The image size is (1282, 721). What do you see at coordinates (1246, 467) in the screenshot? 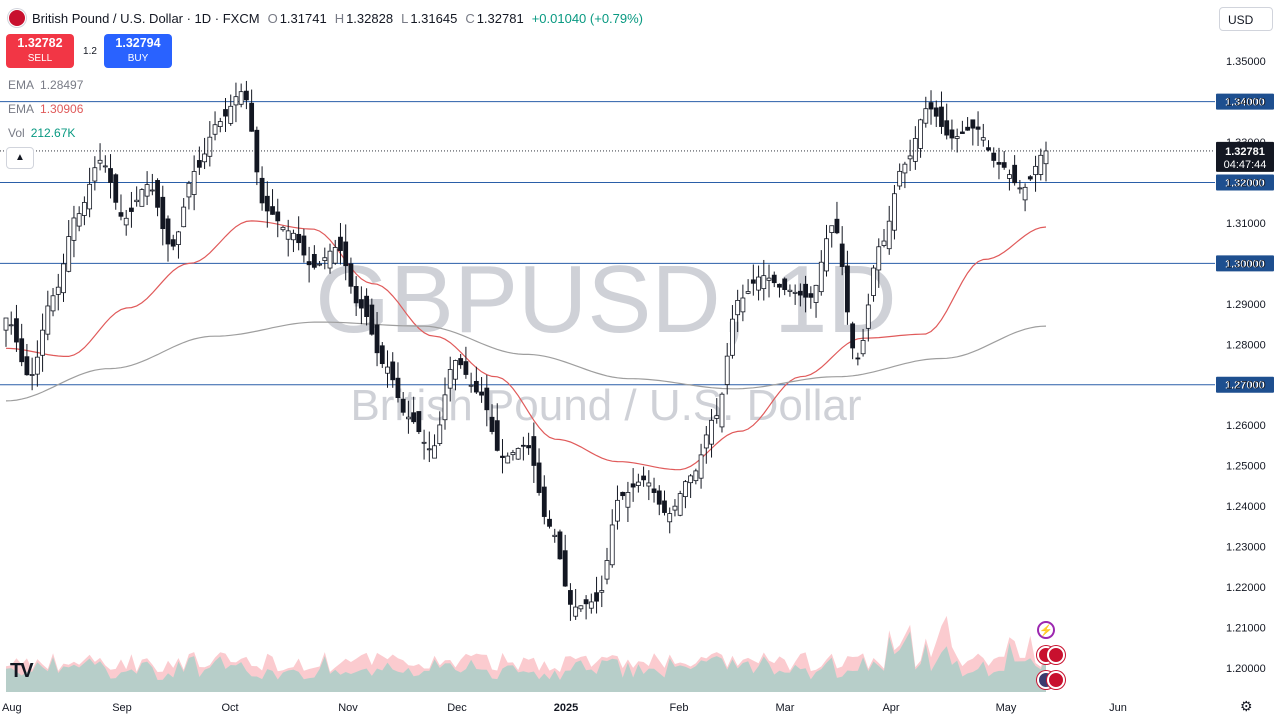
I see `y-tick-label: 1.25000` at bounding box center [1246, 467].